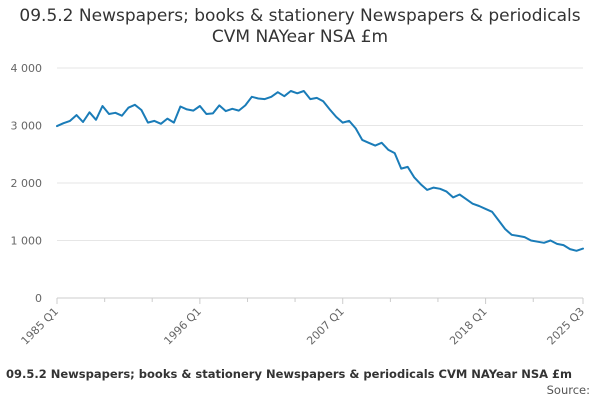 This screenshot has width=600, height=400. Describe the element at coordinates (468, 326) in the screenshot. I see `x-tick-label: 2018 Q1` at that location.